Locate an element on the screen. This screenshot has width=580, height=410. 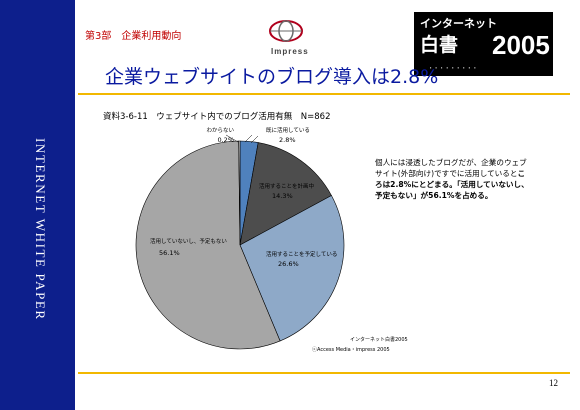
slice-value-label: 2.8% is located at coordinates (287, 140).